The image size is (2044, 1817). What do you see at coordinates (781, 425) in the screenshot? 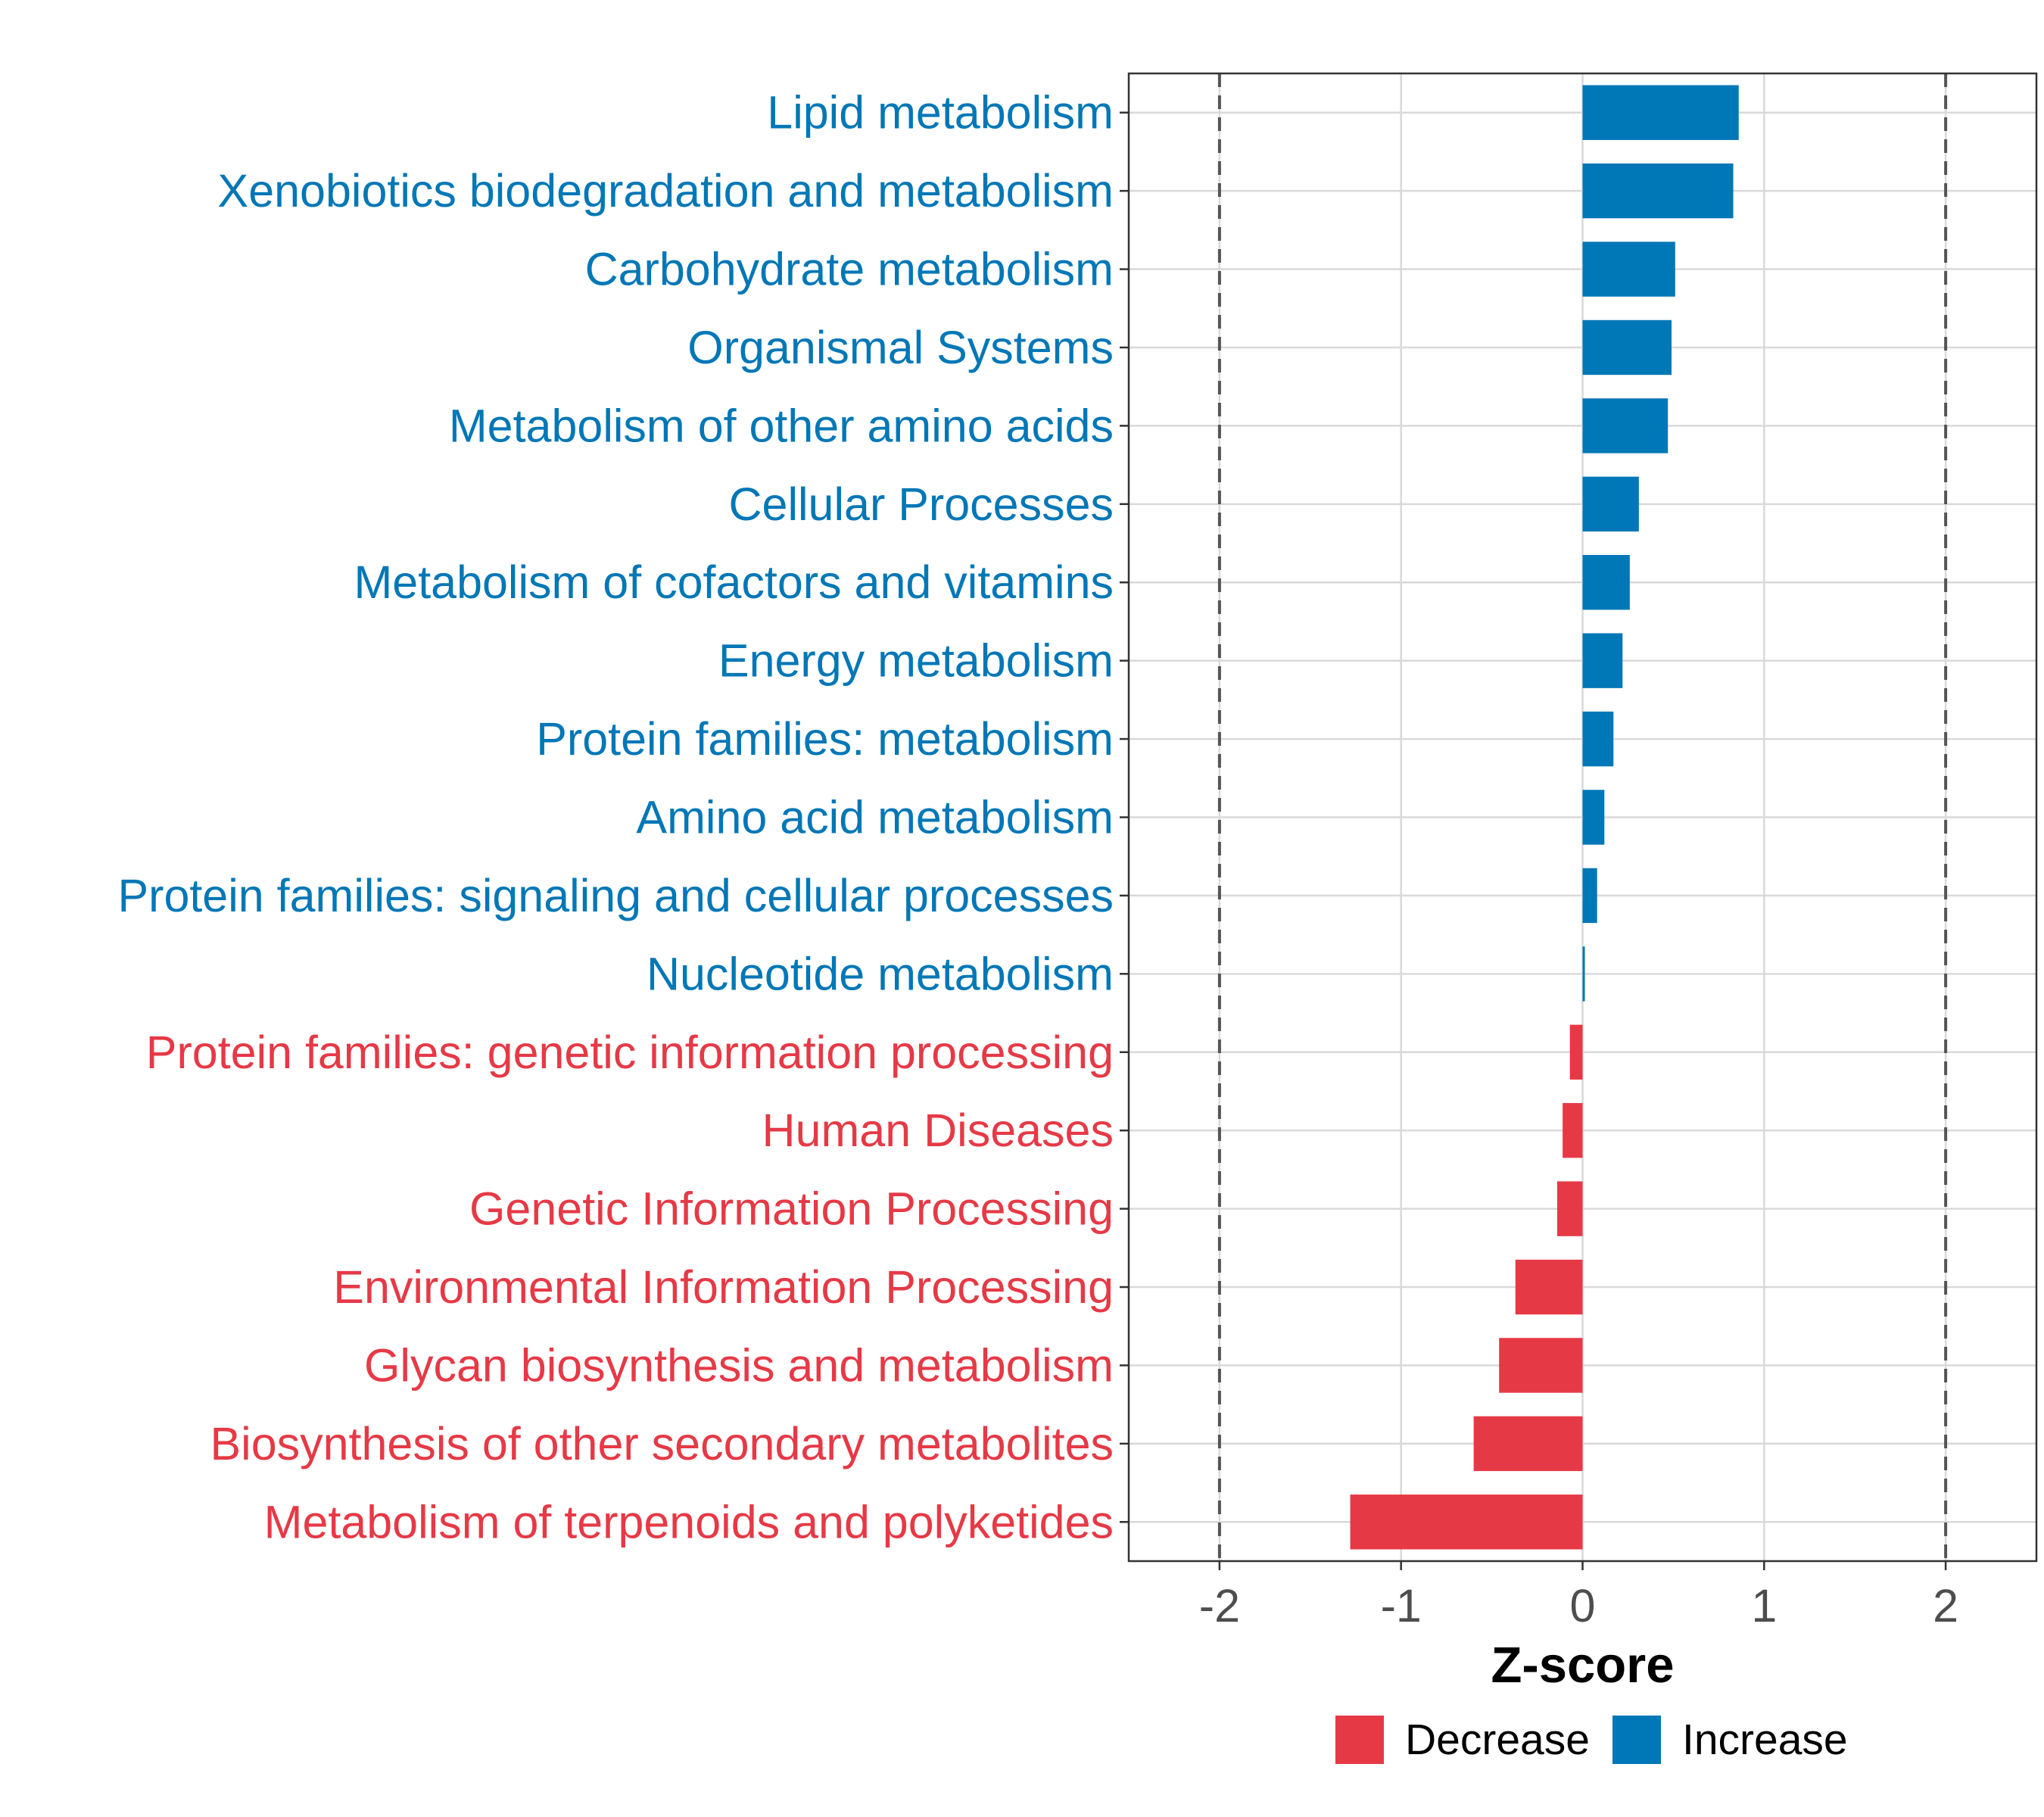
I see `category-label: Metabolism of other amino acids` at bounding box center [781, 425].